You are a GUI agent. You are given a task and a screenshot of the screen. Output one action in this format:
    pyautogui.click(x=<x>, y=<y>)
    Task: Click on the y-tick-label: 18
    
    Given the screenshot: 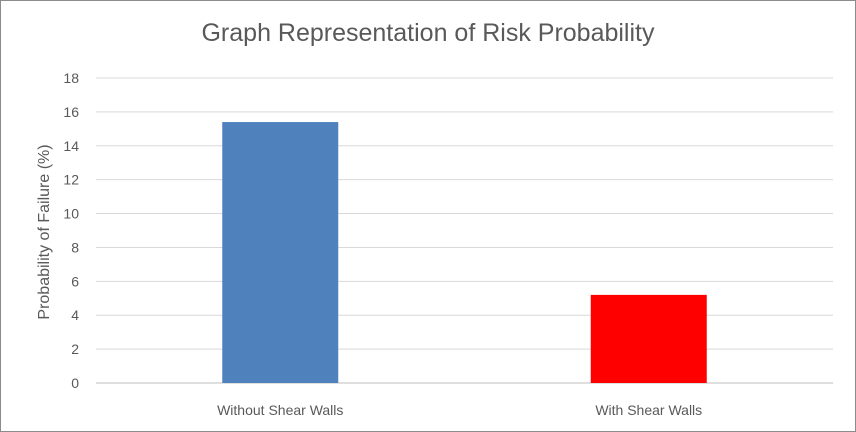 What is the action you would take?
    pyautogui.click(x=71, y=78)
    